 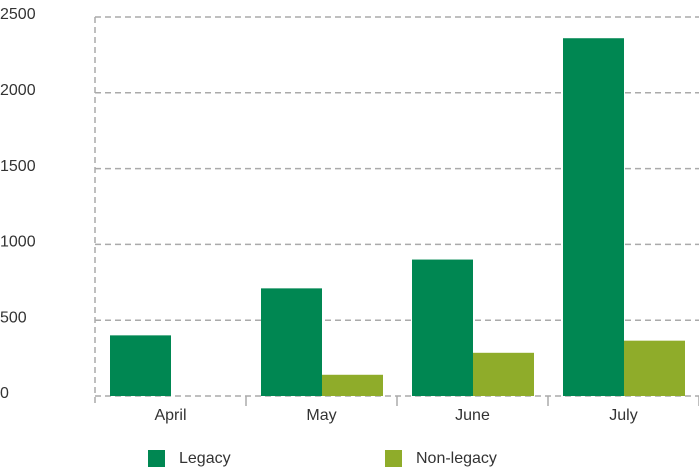 I want to click on y-tick-label: 1500, so click(x=18, y=166).